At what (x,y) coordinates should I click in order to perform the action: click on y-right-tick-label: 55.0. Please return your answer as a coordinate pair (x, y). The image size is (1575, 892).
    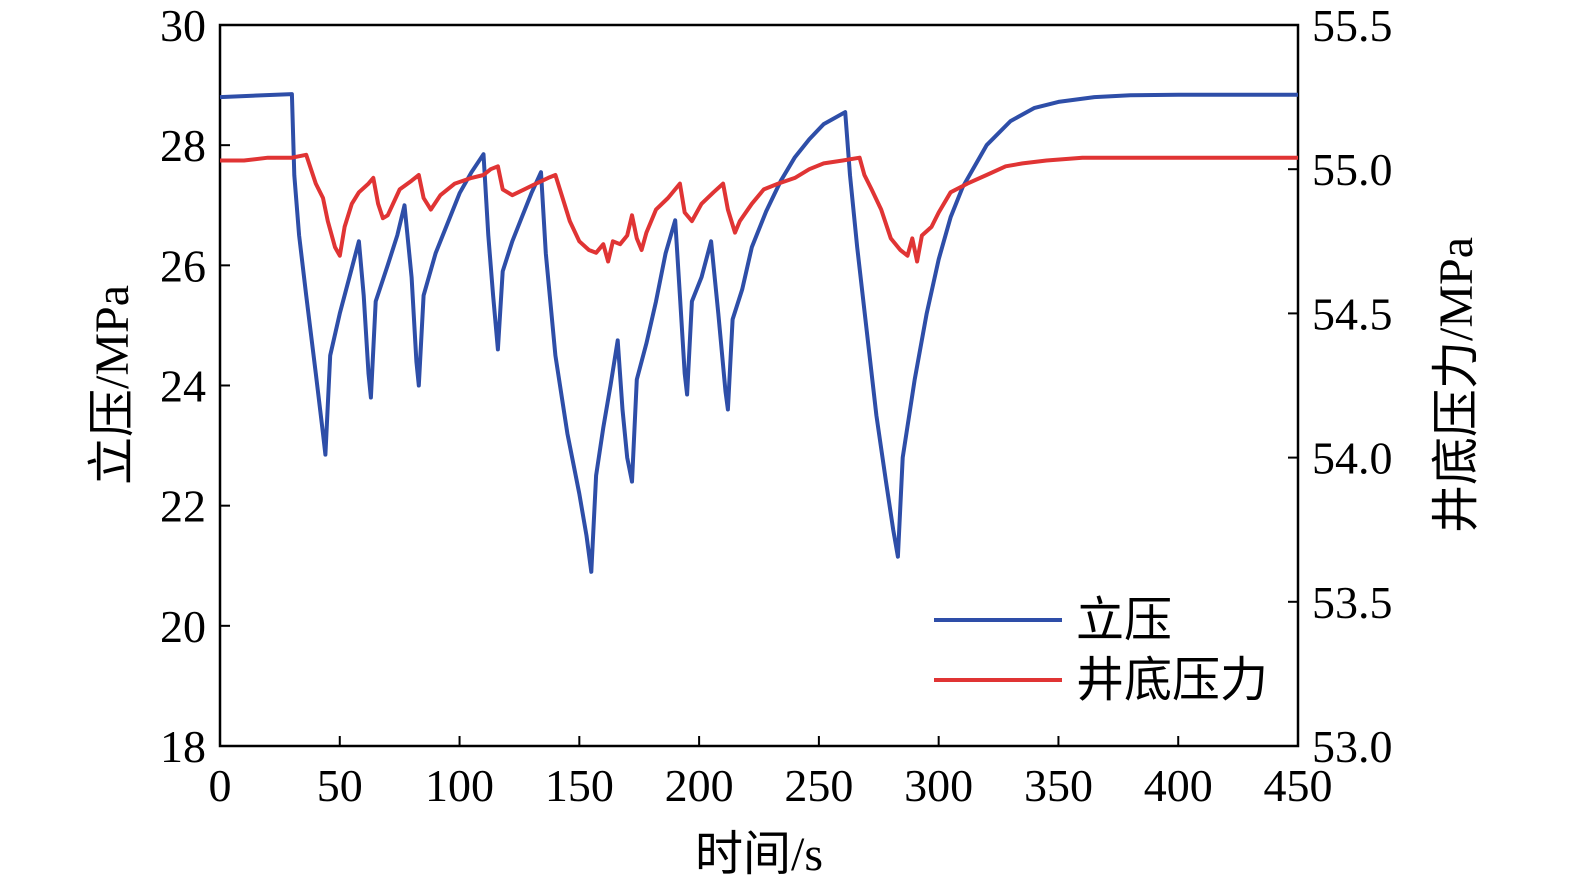
    Looking at the image, I should click on (1352, 169).